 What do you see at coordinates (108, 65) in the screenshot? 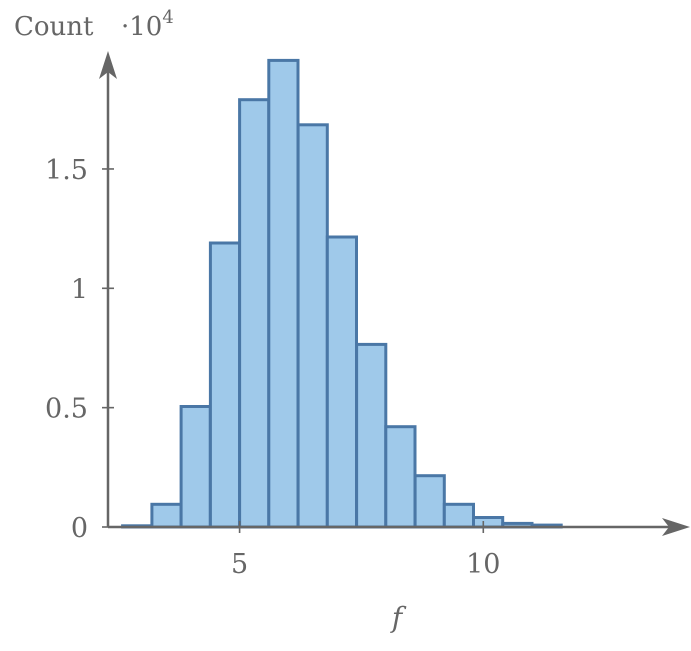
I see `y-axis-arrowhead` at bounding box center [108, 65].